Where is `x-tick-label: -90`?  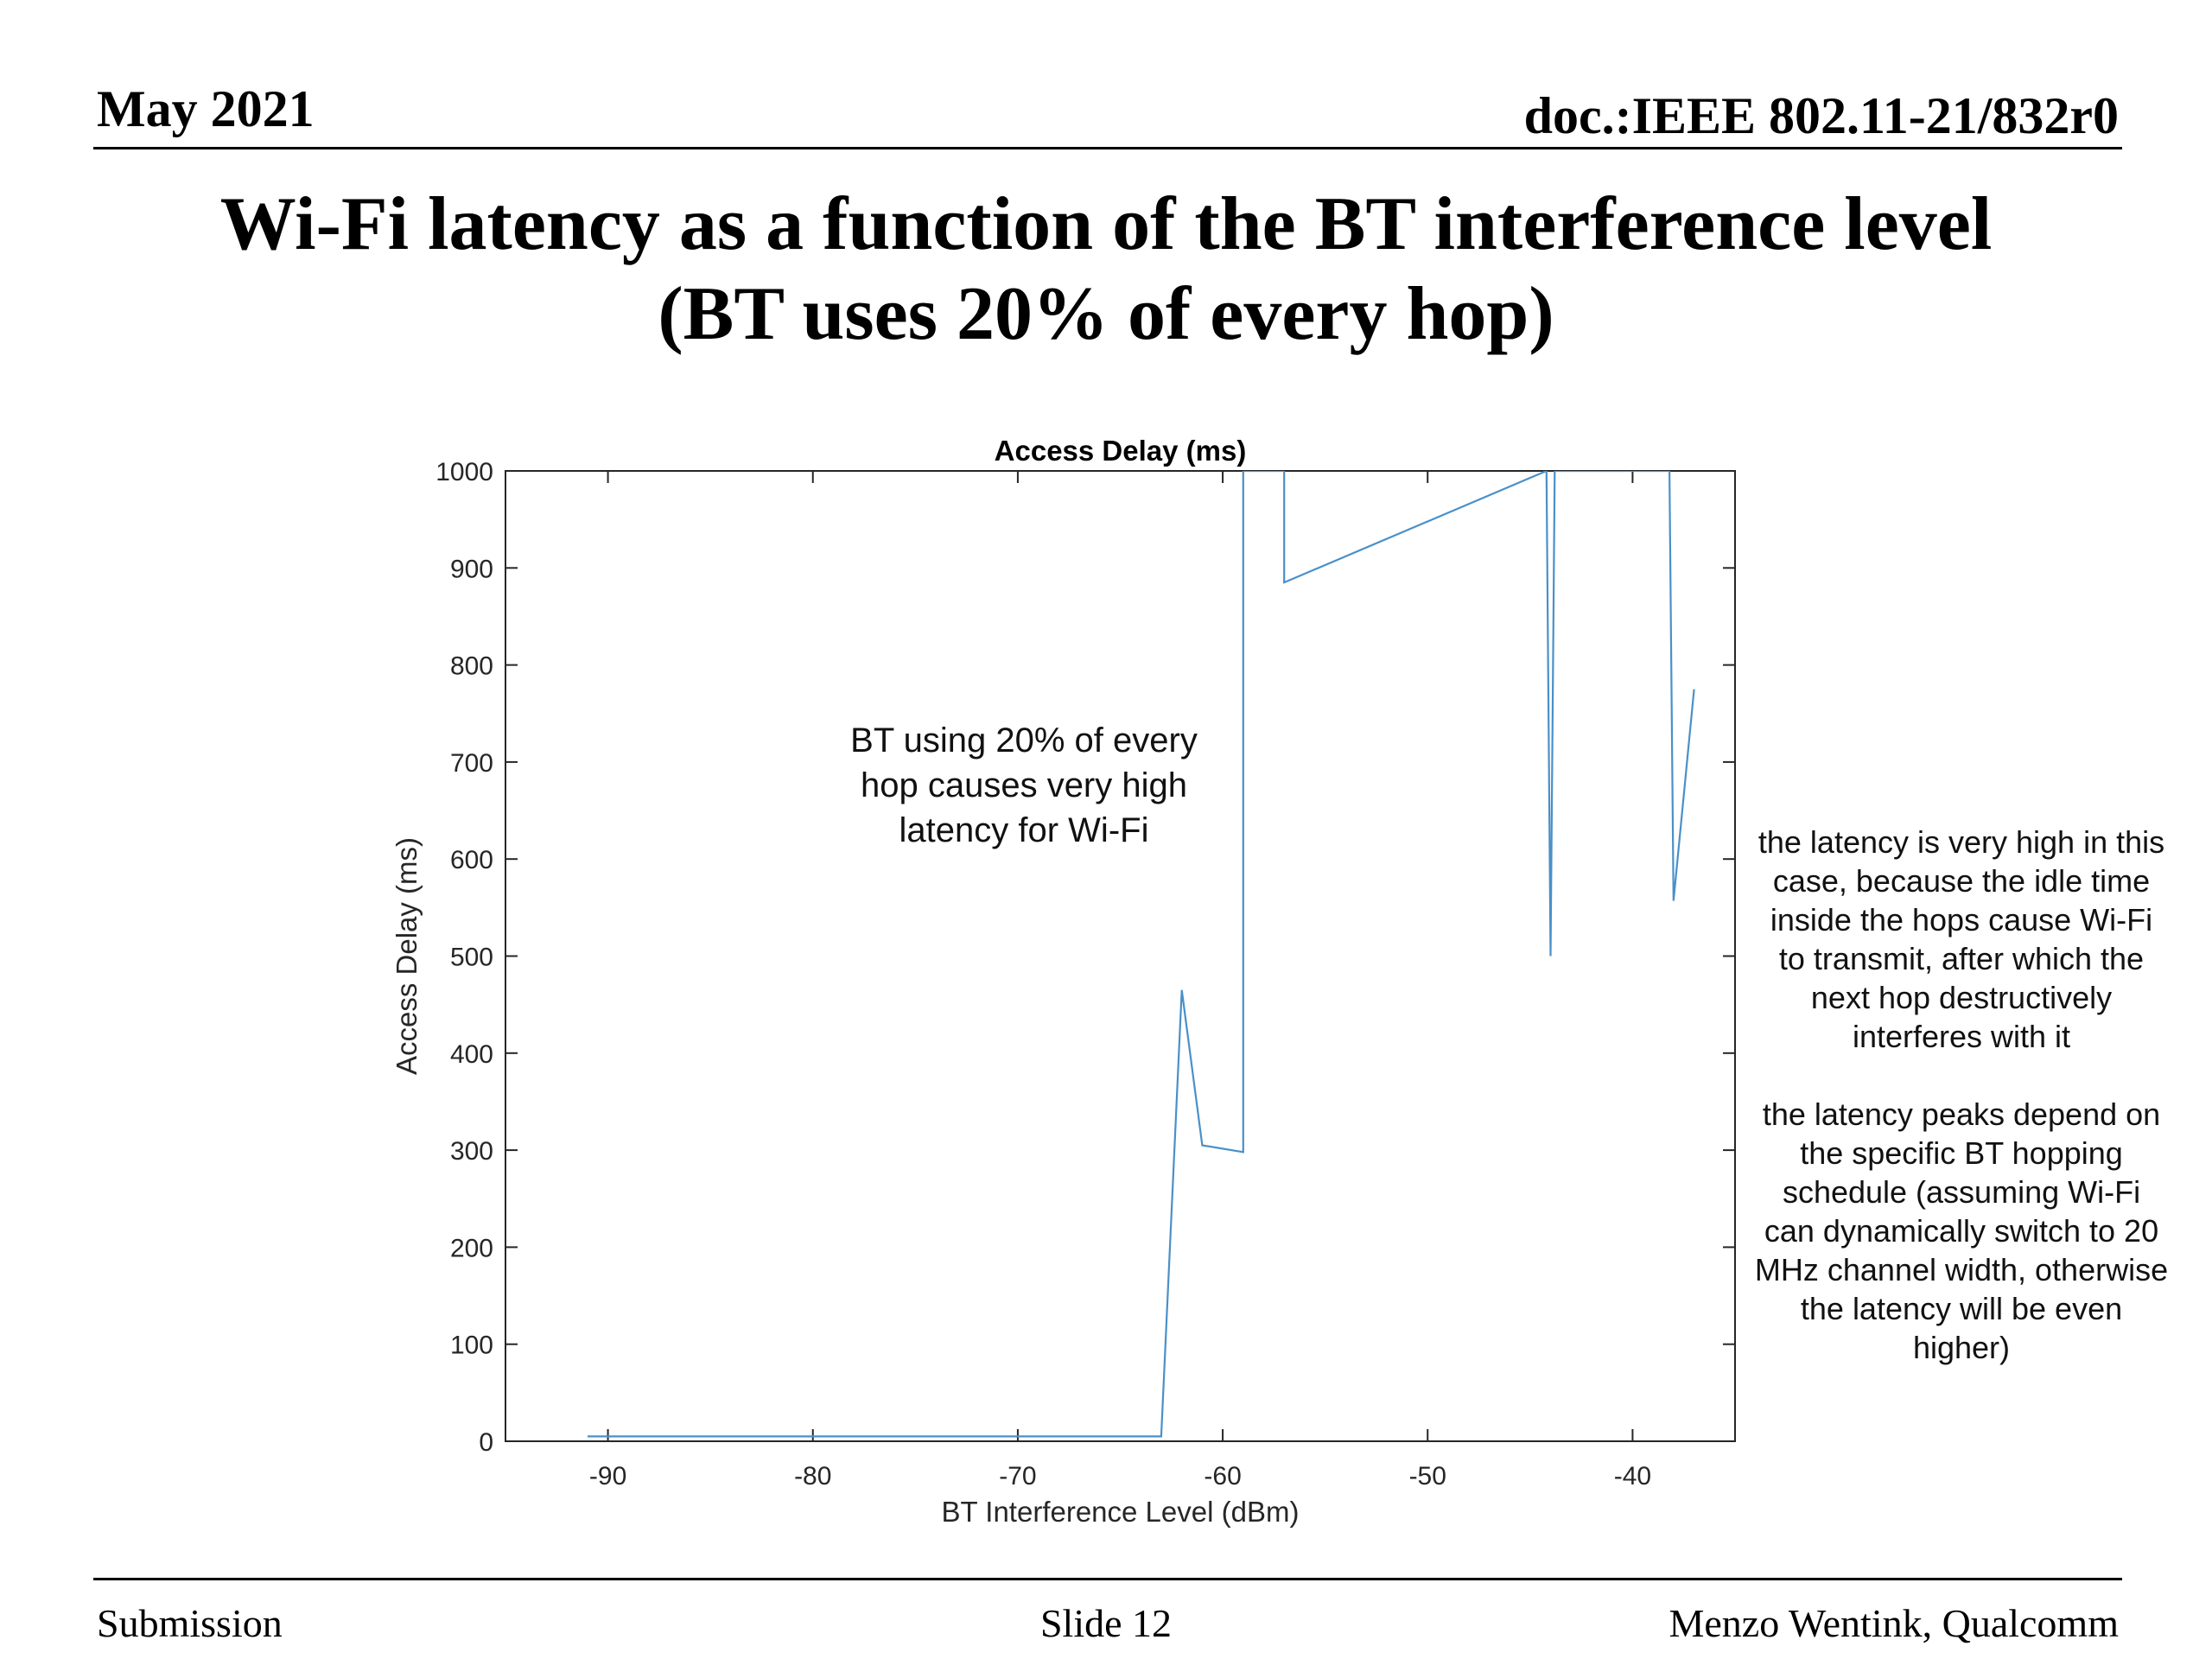
x-tick-label: -90 is located at coordinates (607, 1476).